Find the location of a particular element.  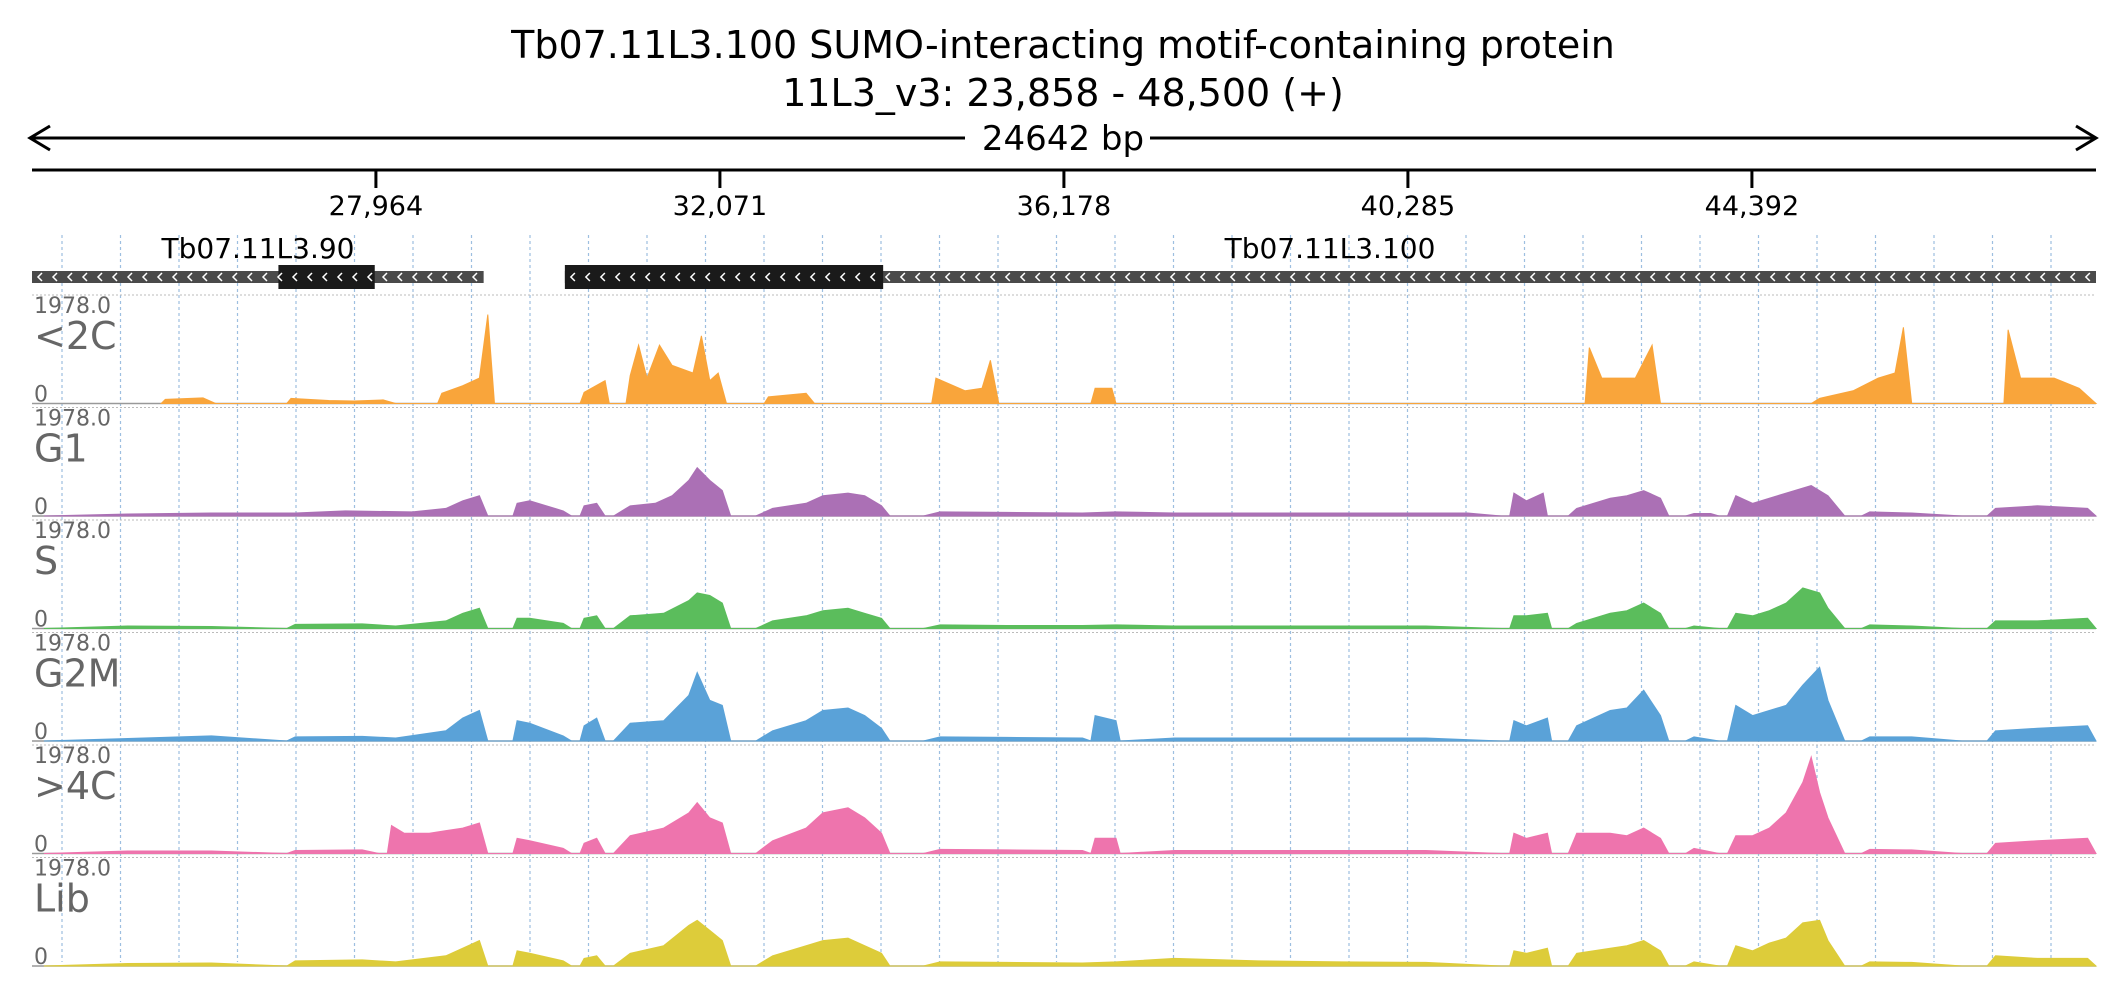

span-label: 24642 bp is located at coordinates (1063, 139).